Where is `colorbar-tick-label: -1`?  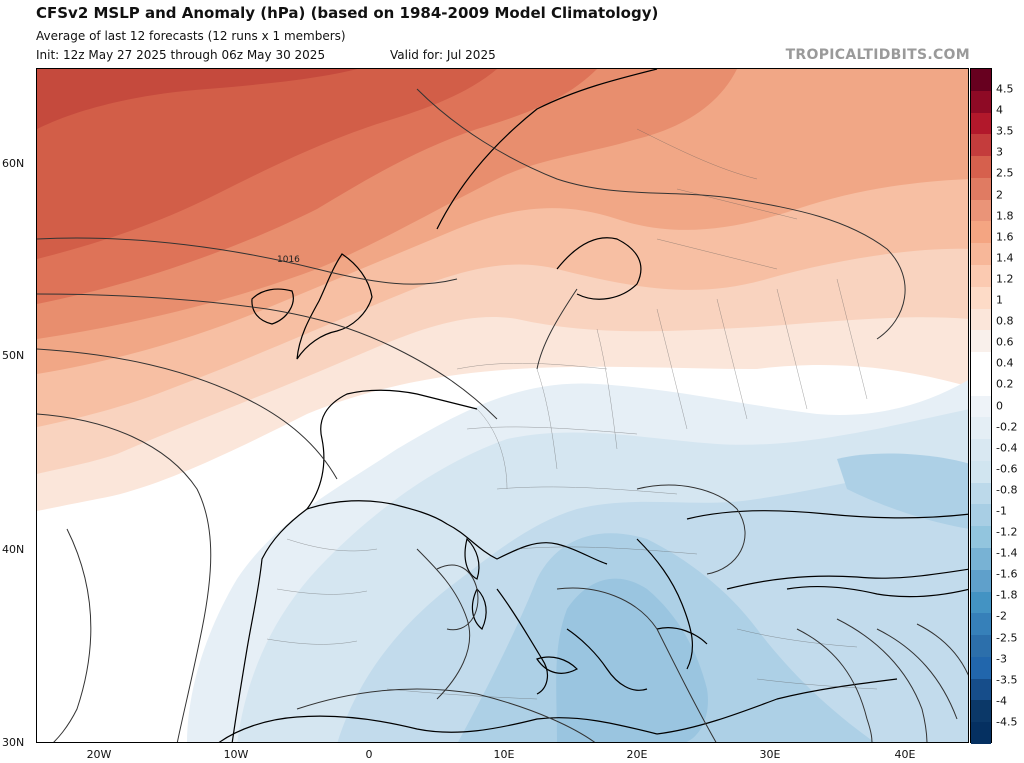 colorbar-tick-label: -1 is located at coordinates (1001, 511).